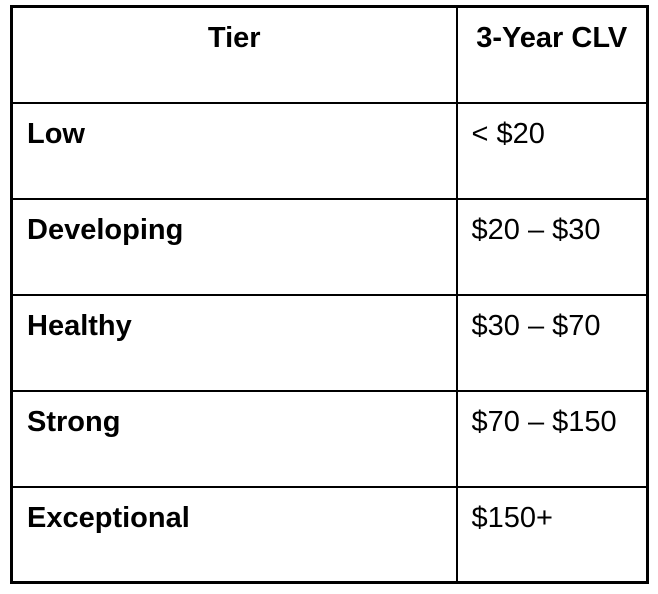  What do you see at coordinates (234, 342) in the screenshot?
I see `tier-cell-healthy: Healthy` at bounding box center [234, 342].